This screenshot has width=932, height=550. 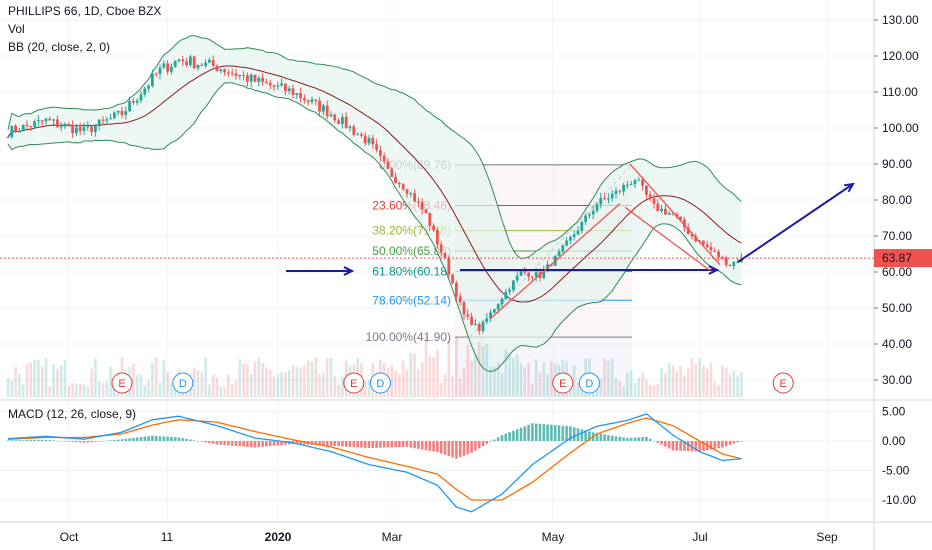 What do you see at coordinates (320, 271) in the screenshot?
I see `left-arrow` at bounding box center [320, 271].